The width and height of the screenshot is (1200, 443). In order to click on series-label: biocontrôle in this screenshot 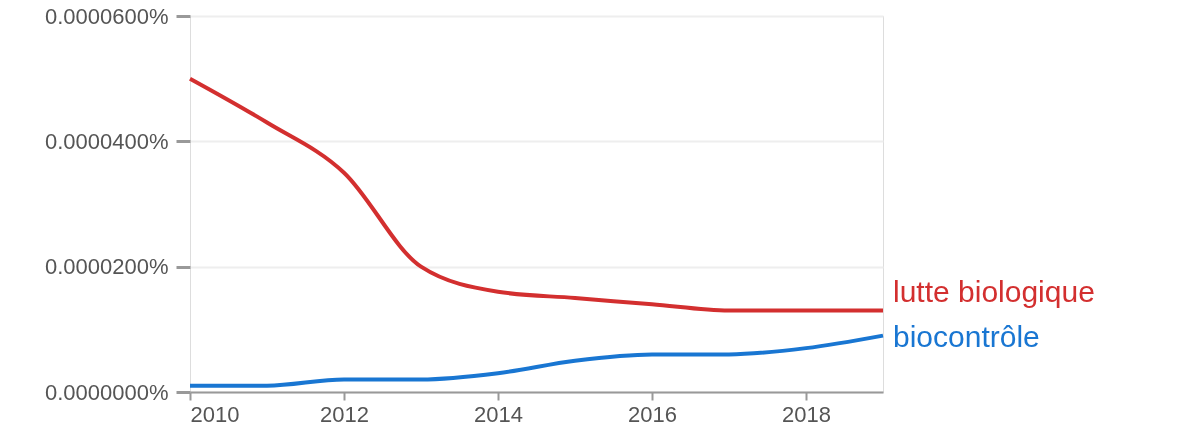, I will do `click(966, 336)`.